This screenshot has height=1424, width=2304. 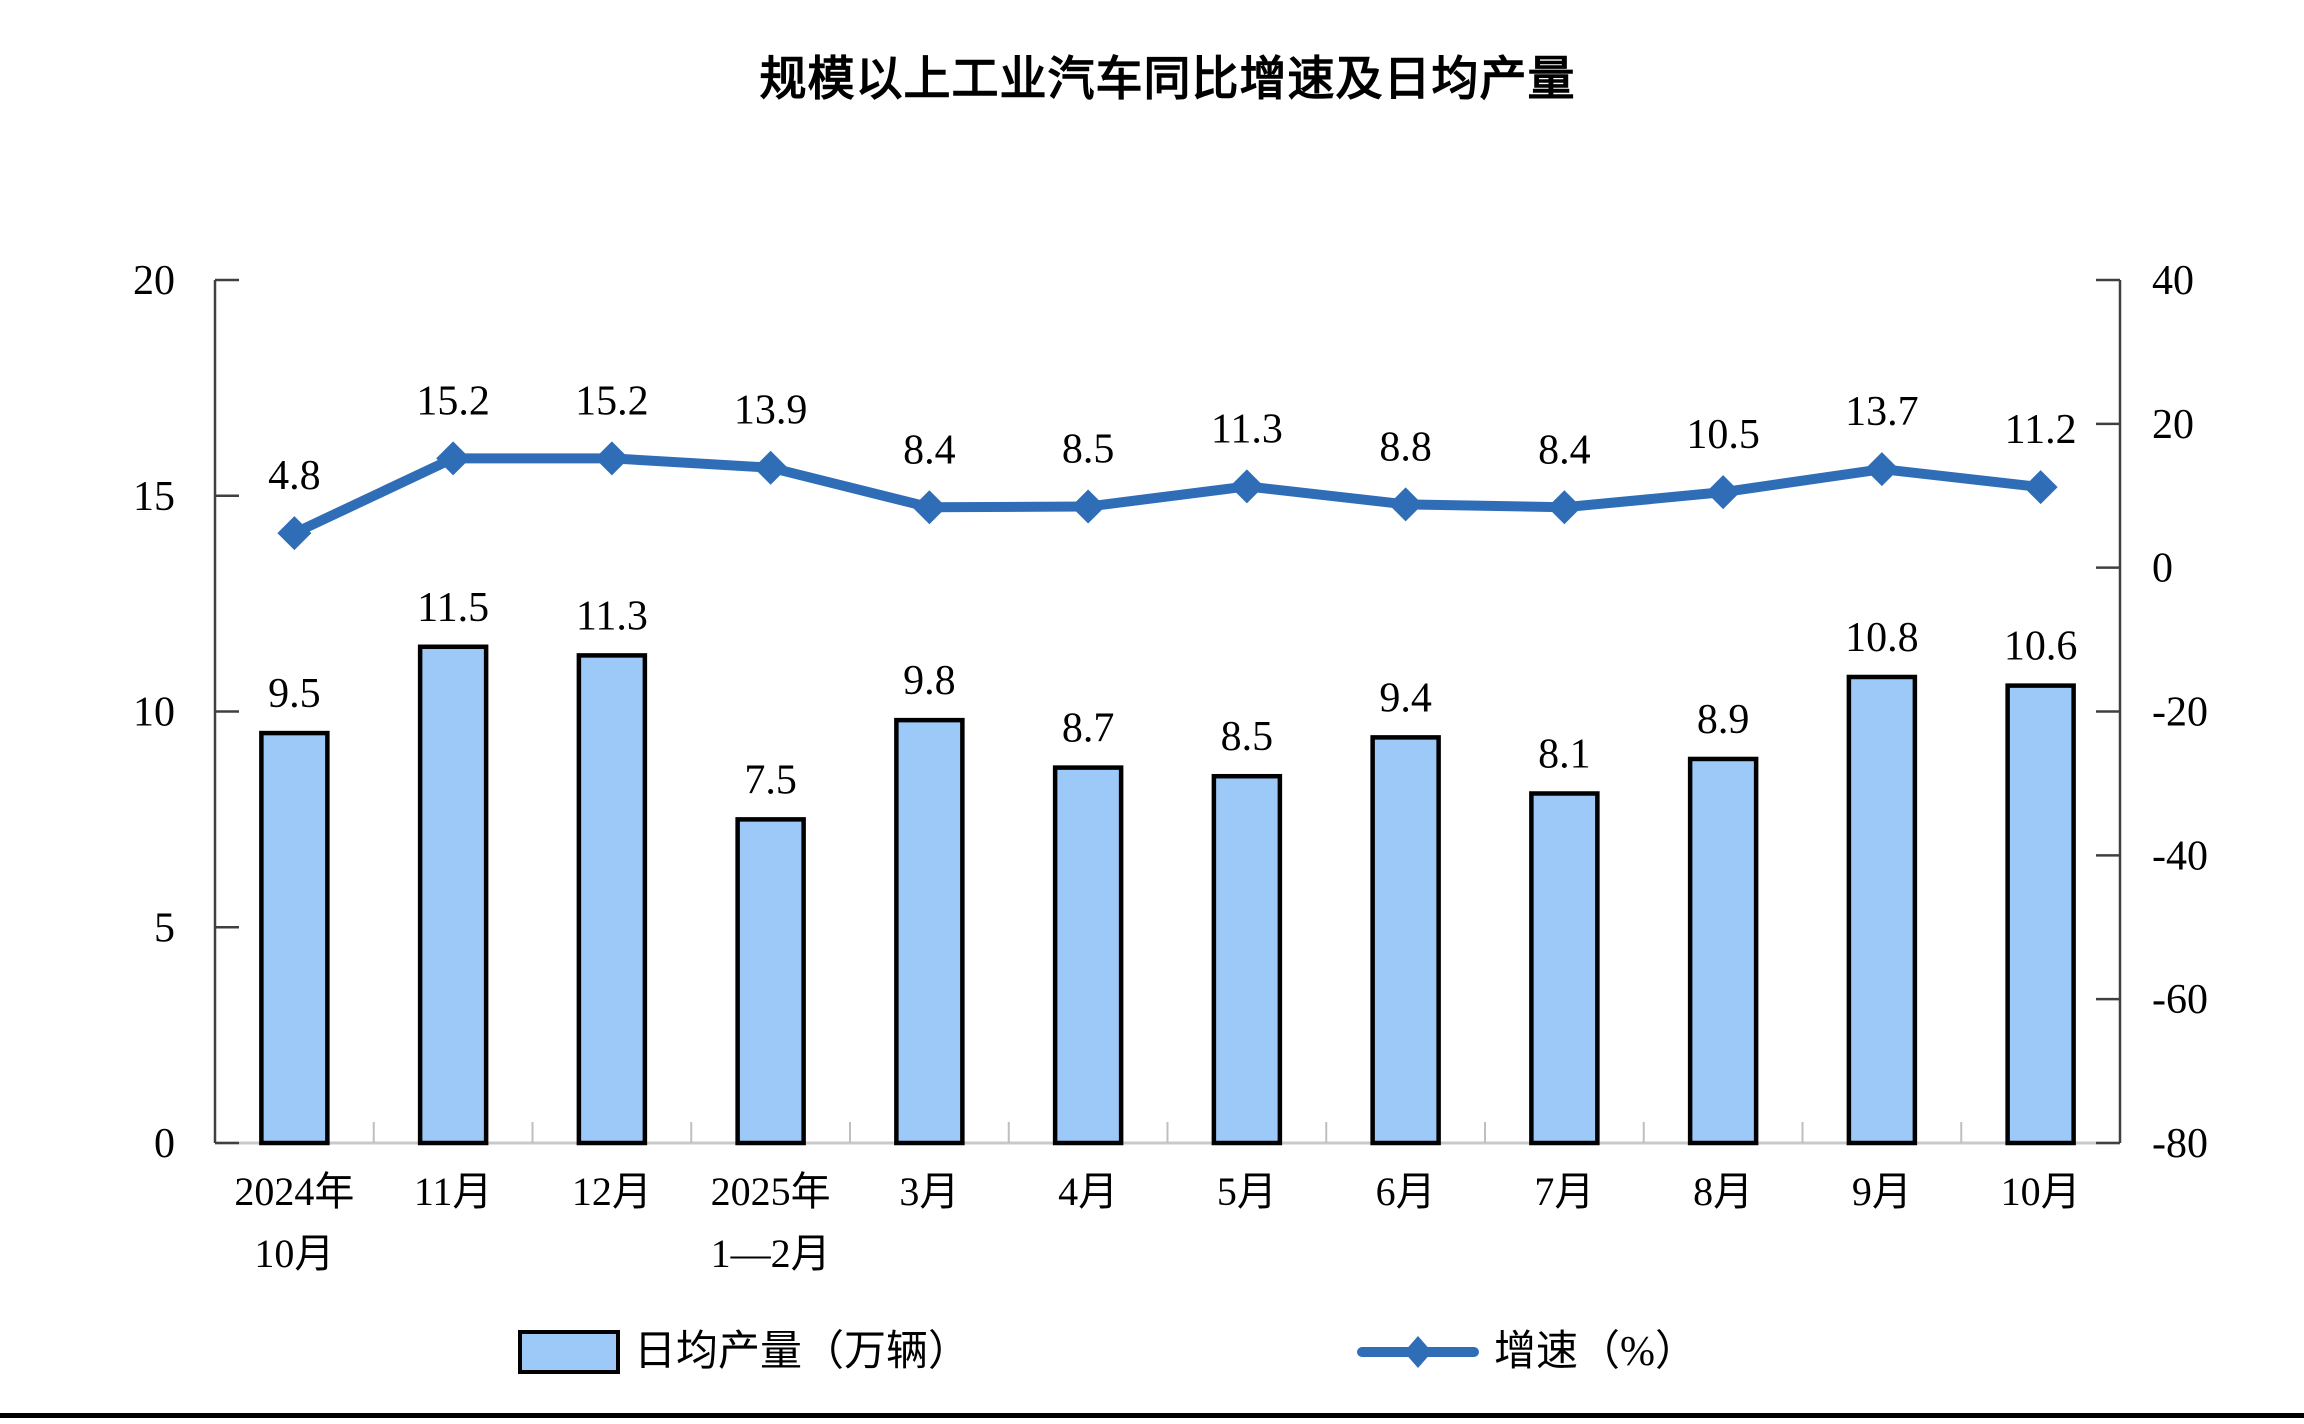 I want to click on bar-value-label: 10.8, so click(x=1882, y=638).